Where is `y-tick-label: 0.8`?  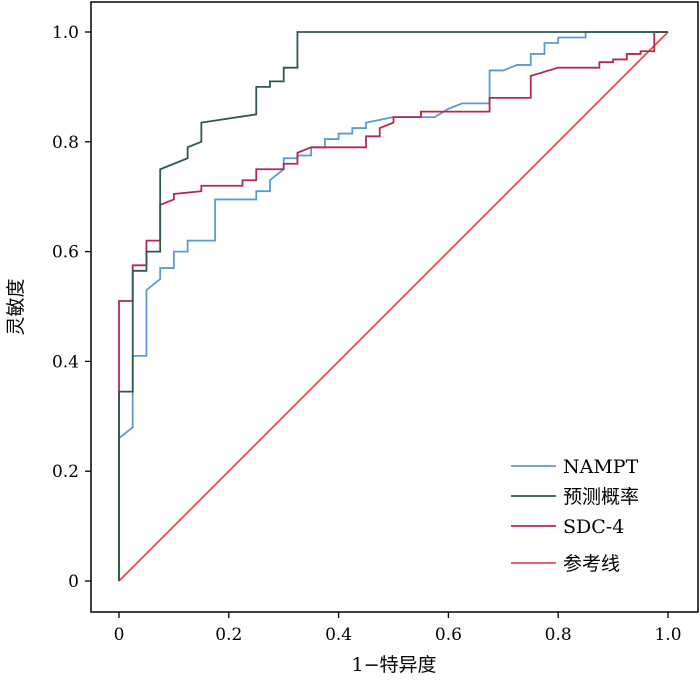 y-tick-label: 0.8 is located at coordinates (65, 143).